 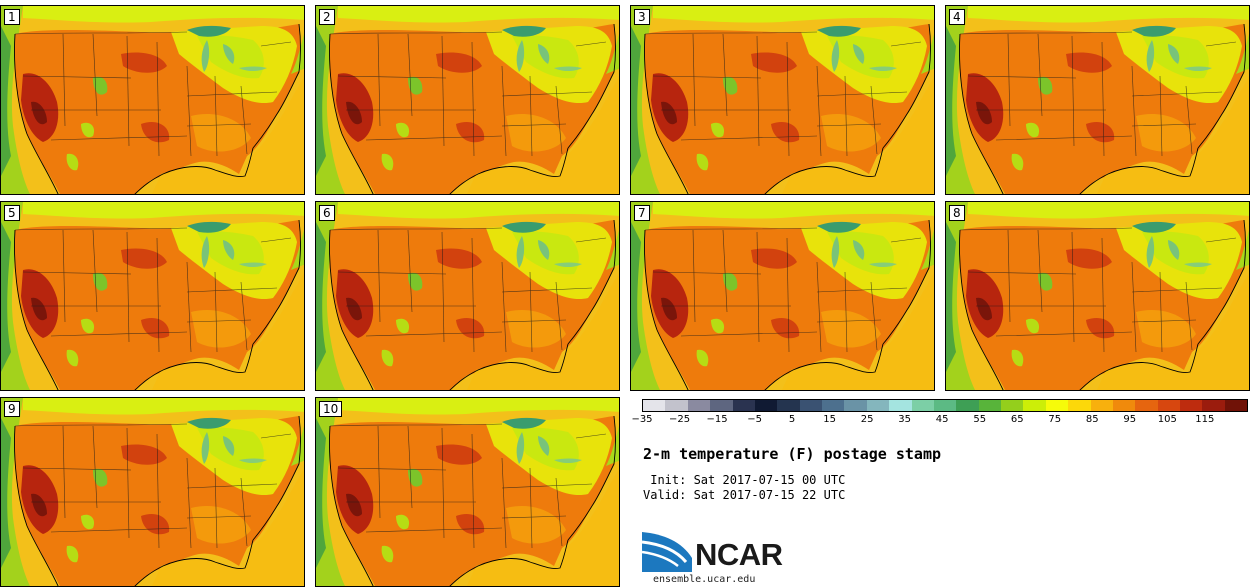 I want to click on member-panel-2: 2, so click(x=467, y=100).